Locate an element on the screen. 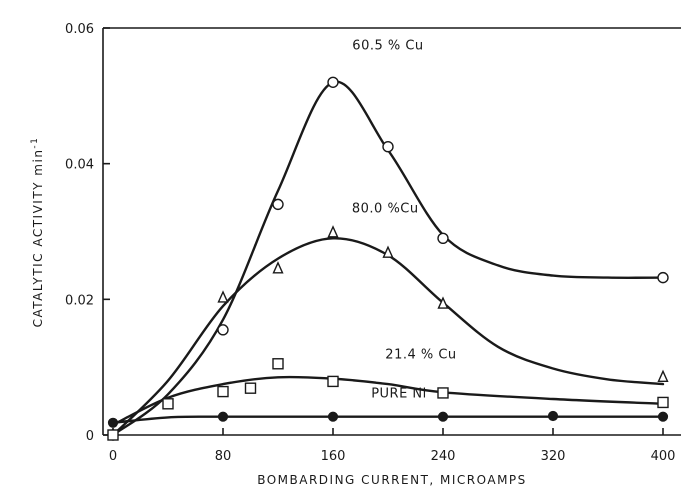 Image resolution: width=681 pixels, height=497 pixels. series-curve-square is located at coordinates (388, 400).